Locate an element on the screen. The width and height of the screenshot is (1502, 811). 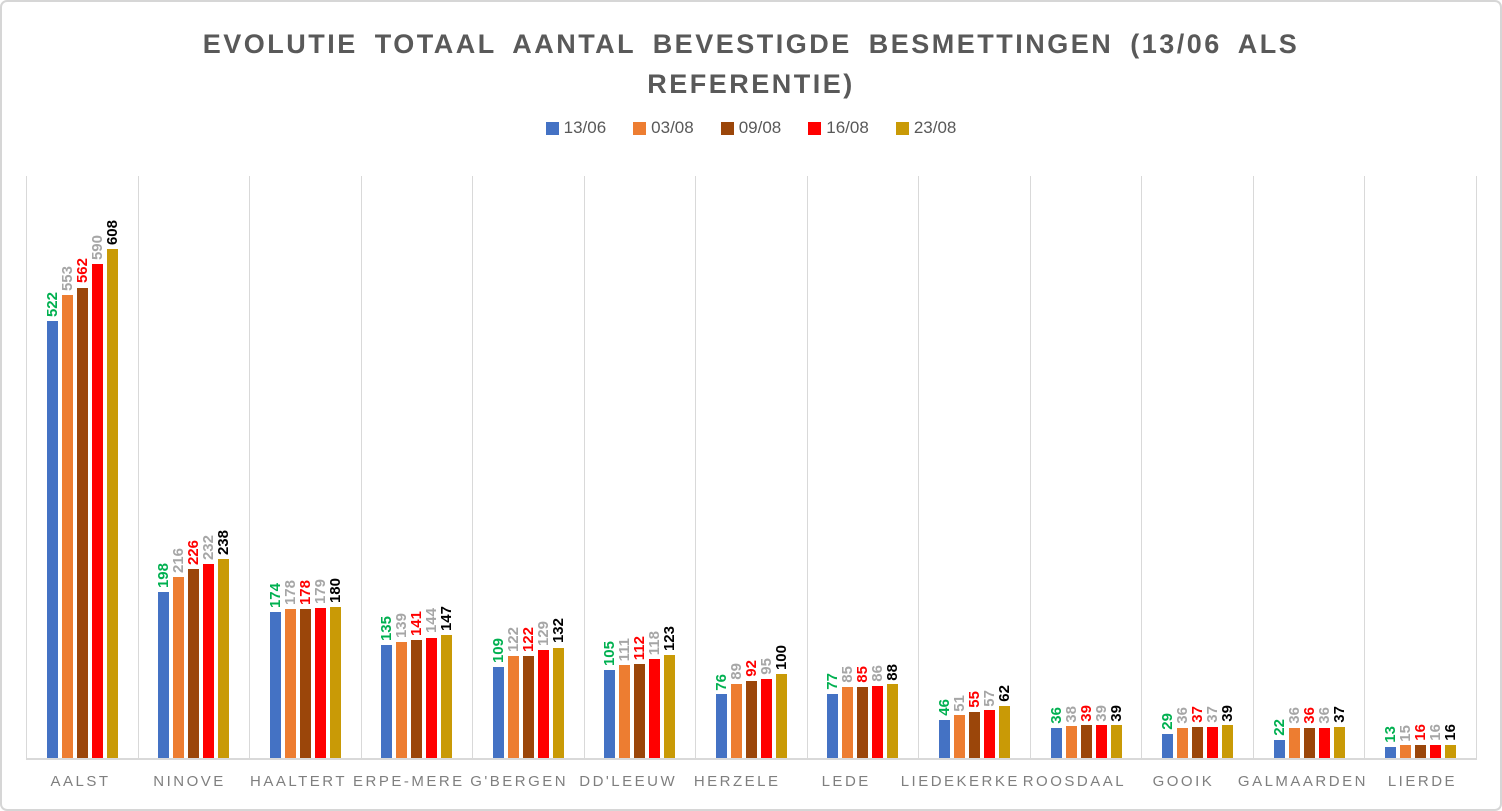
category-group: 46 51 55 57 62 is located at coordinates (974, 467).